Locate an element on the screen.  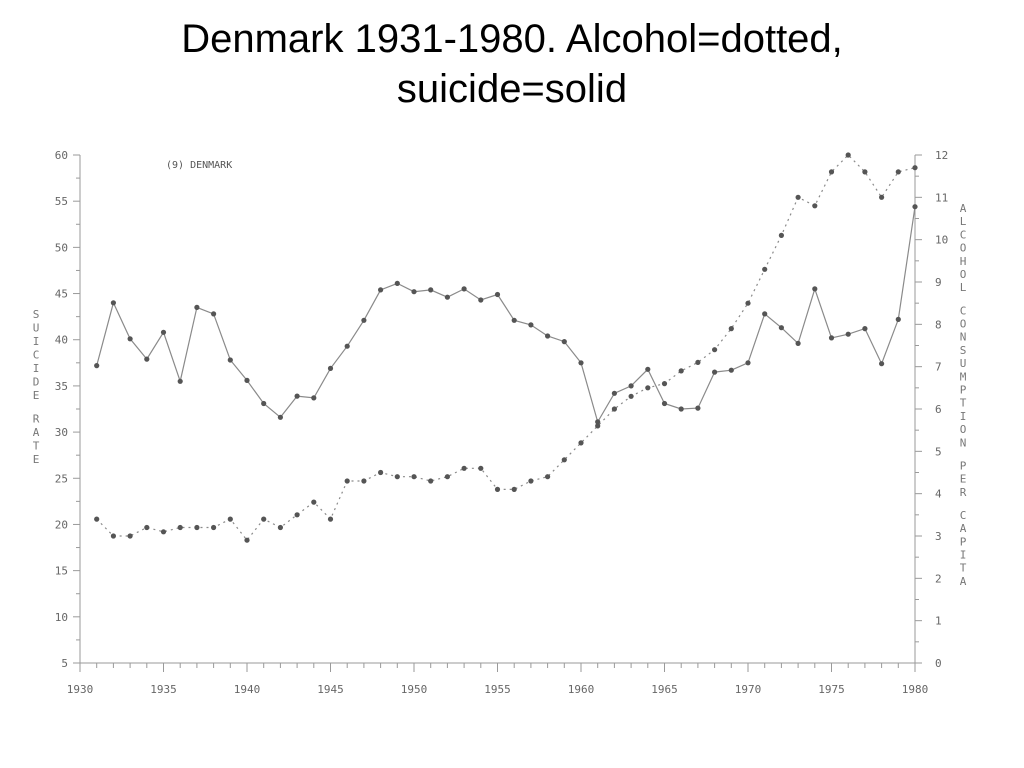
y-right-tick-label: 5 is located at coordinates (938, 451).